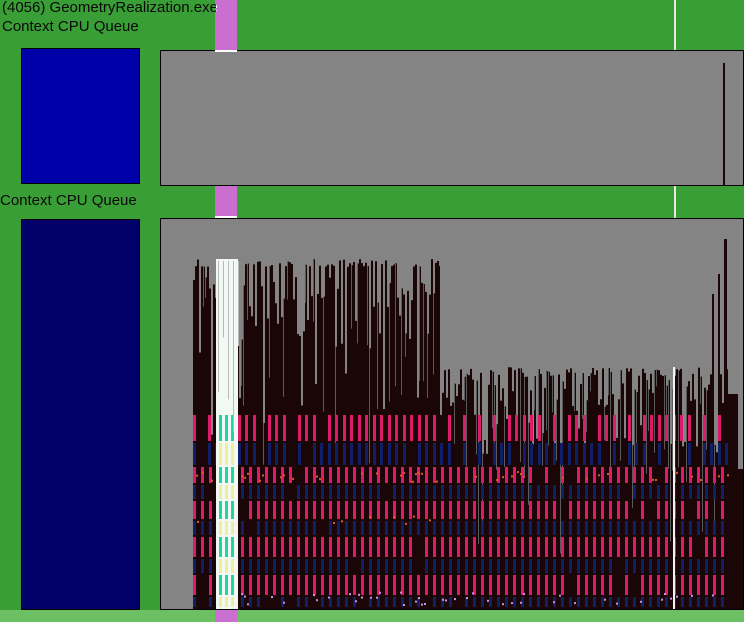 The width and height of the screenshot is (744, 622). What do you see at coordinates (675, 25) in the screenshot?
I see `time-cursor-top` at bounding box center [675, 25].